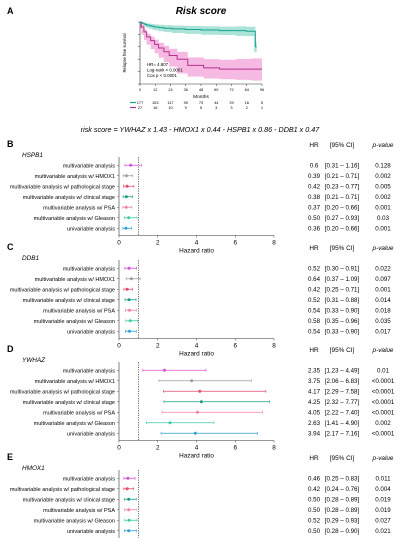  I want to click on hr-value: 3.94, so click(314, 433).